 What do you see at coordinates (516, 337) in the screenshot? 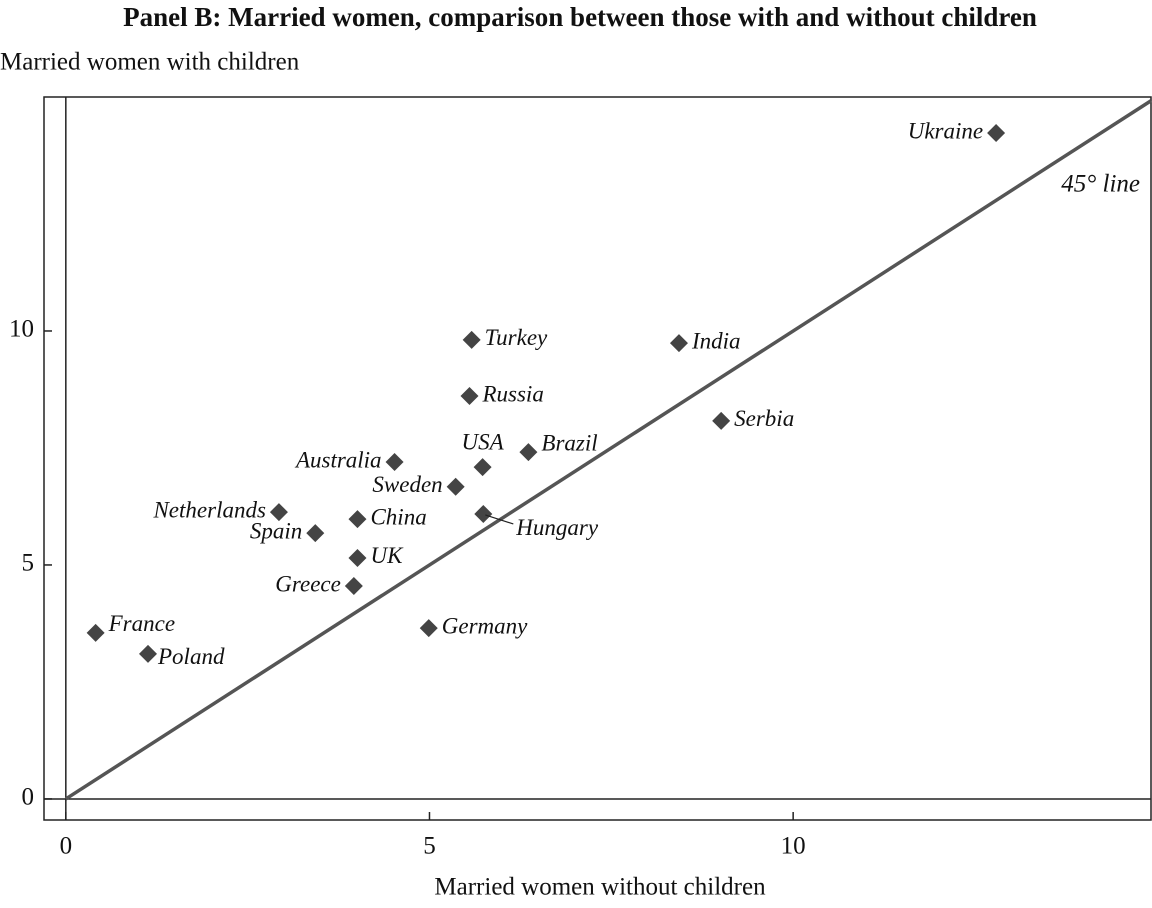
I see `point-label: Turkey` at bounding box center [516, 337].